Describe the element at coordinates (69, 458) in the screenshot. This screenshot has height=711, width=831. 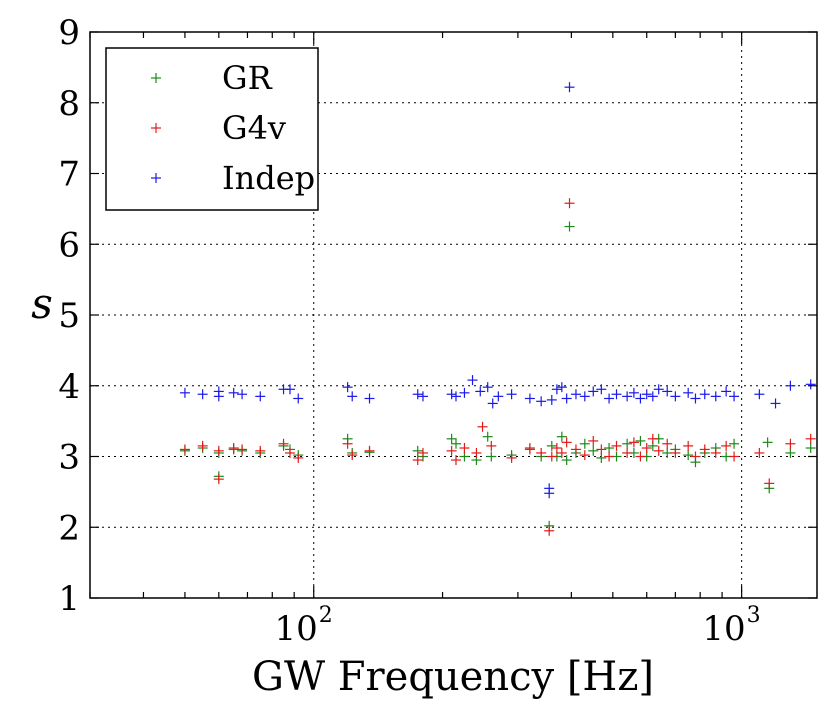
I see `y-tick-label: 3` at that location.